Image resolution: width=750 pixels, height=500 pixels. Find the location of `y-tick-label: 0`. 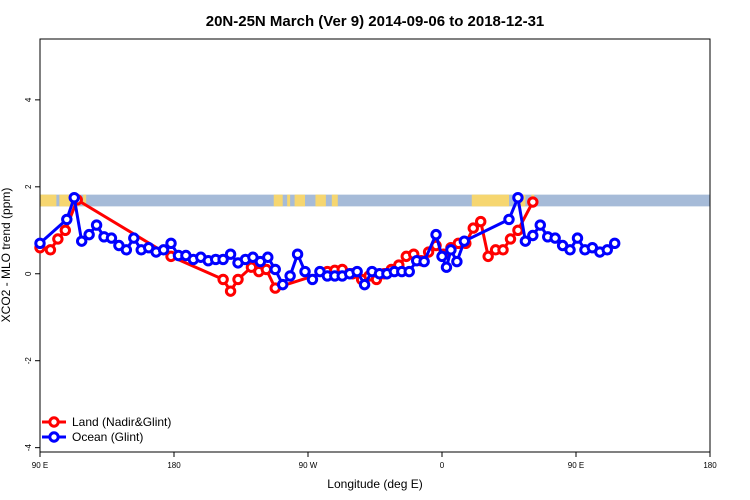

y-tick-label: 0 is located at coordinates (28, 273).